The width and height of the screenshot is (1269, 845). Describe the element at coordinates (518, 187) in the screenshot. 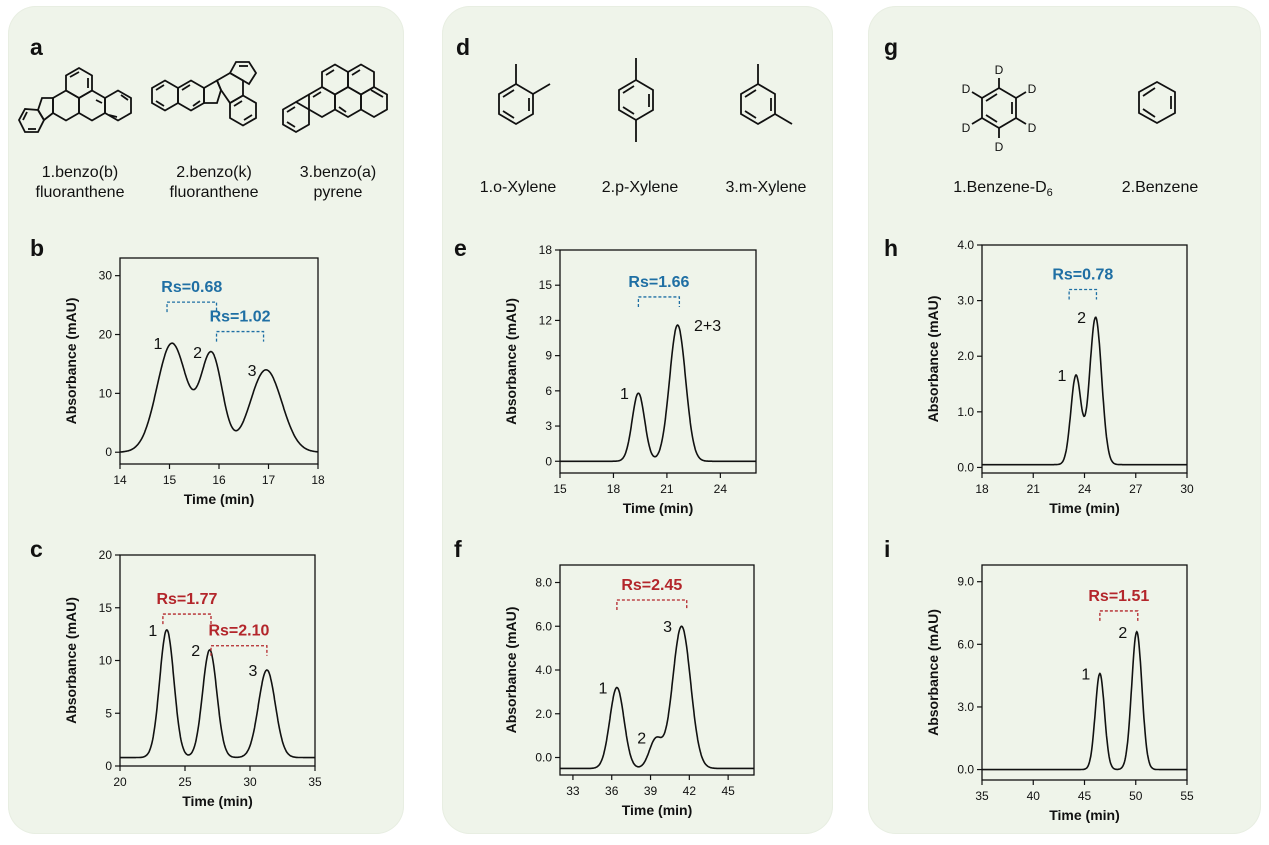

I see `compound-name-4: 1.o-Xylene` at that location.